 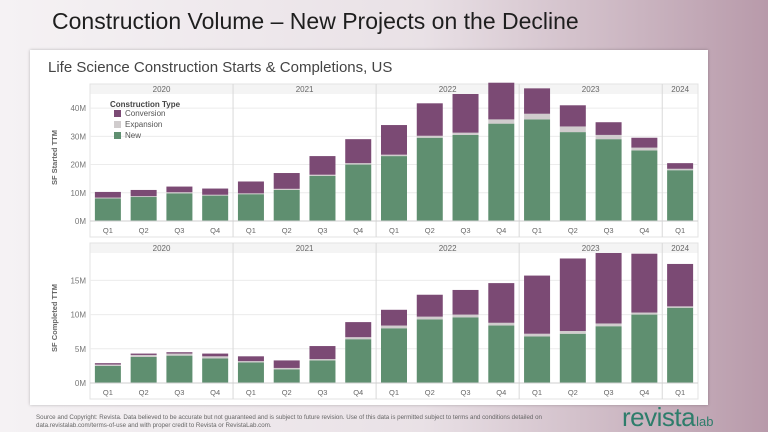 I want to click on legend-swatch-conversion, so click(x=117, y=113).